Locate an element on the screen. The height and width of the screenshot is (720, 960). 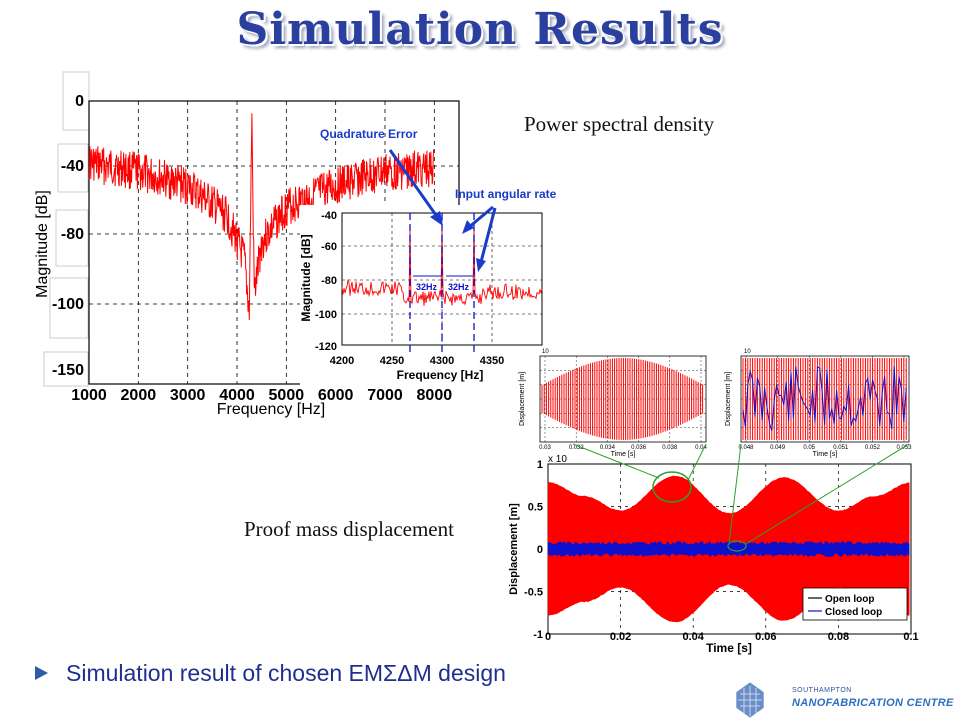
interval-label-2: 32Hz is located at coordinates (459, 287).